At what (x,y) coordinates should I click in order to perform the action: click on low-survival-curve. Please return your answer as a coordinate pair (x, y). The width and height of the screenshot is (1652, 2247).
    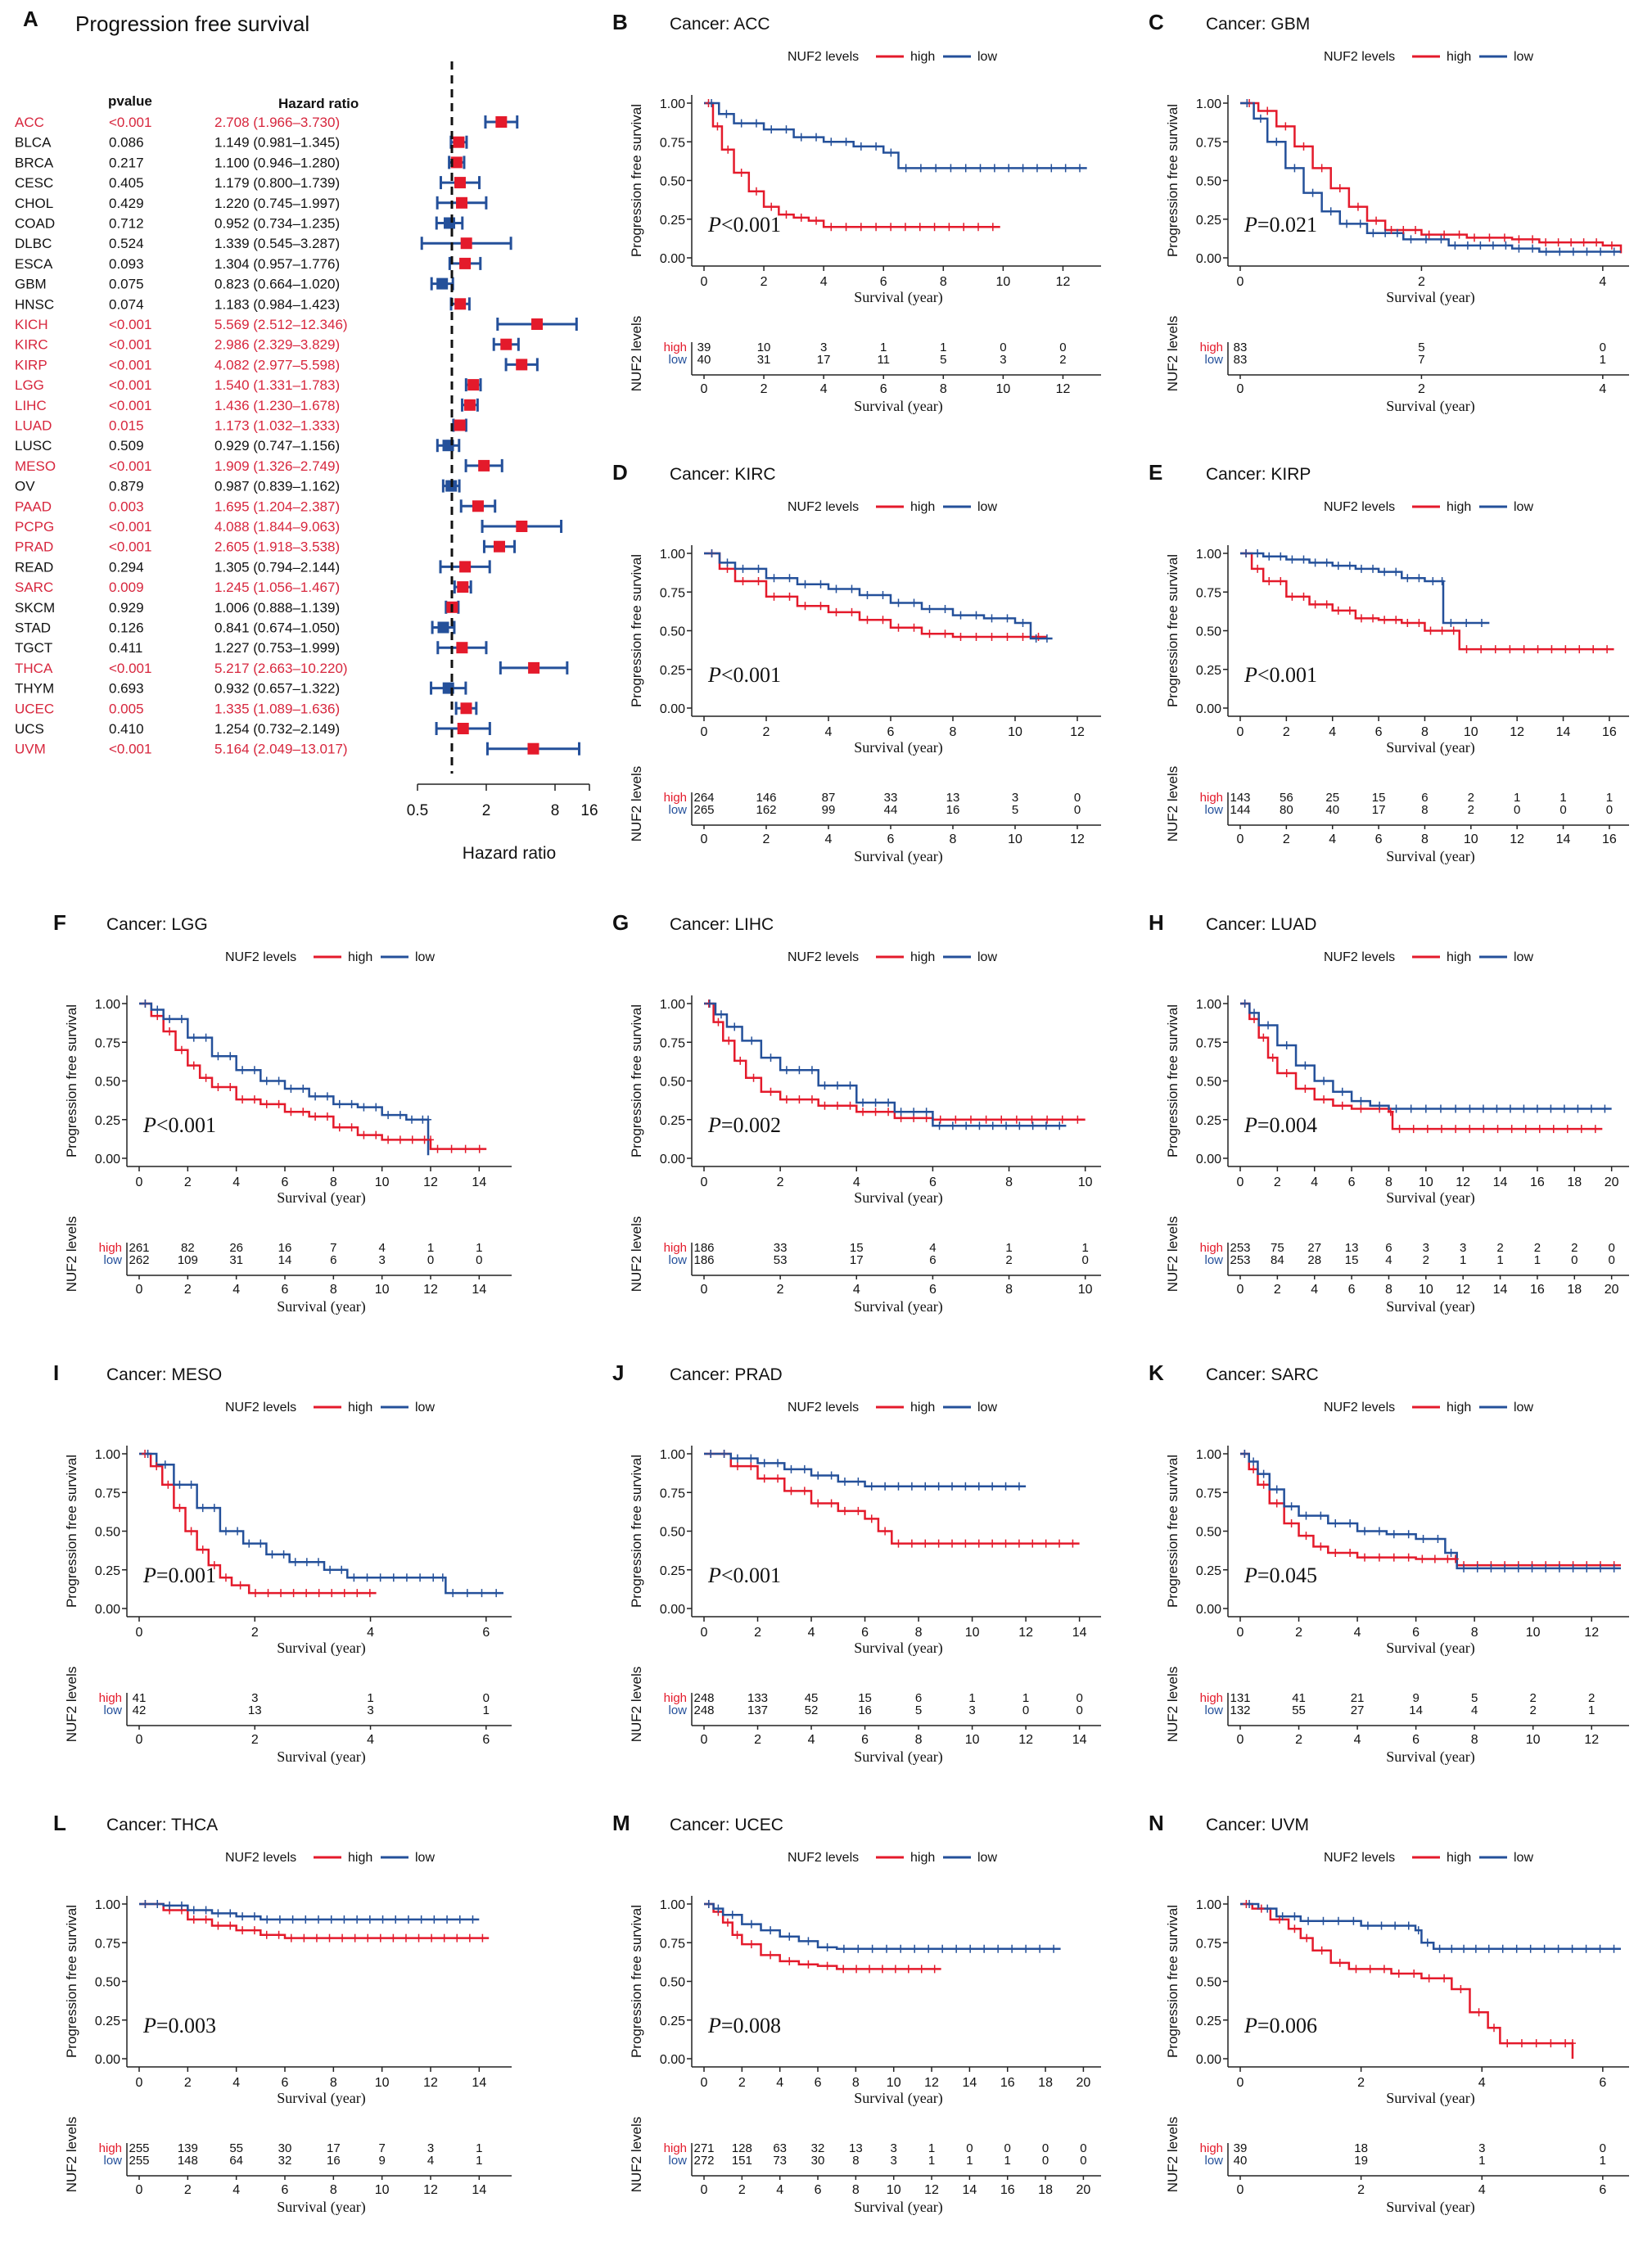
    Looking at the image, I should click on (1430, 1511).